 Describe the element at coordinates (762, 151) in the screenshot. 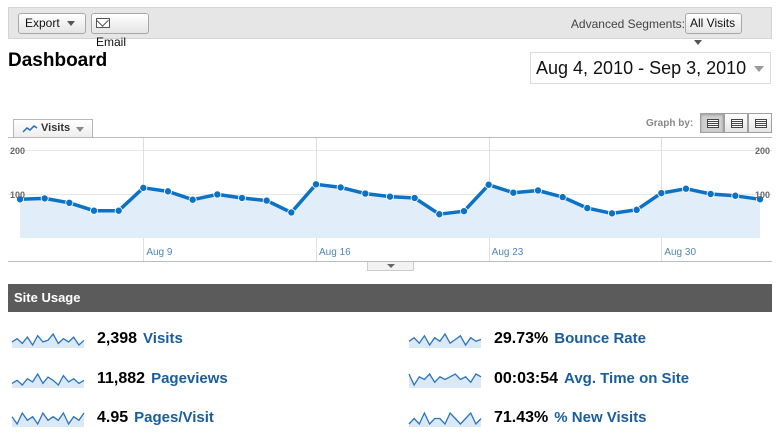

I see `y-tick-label-right: 200` at that location.